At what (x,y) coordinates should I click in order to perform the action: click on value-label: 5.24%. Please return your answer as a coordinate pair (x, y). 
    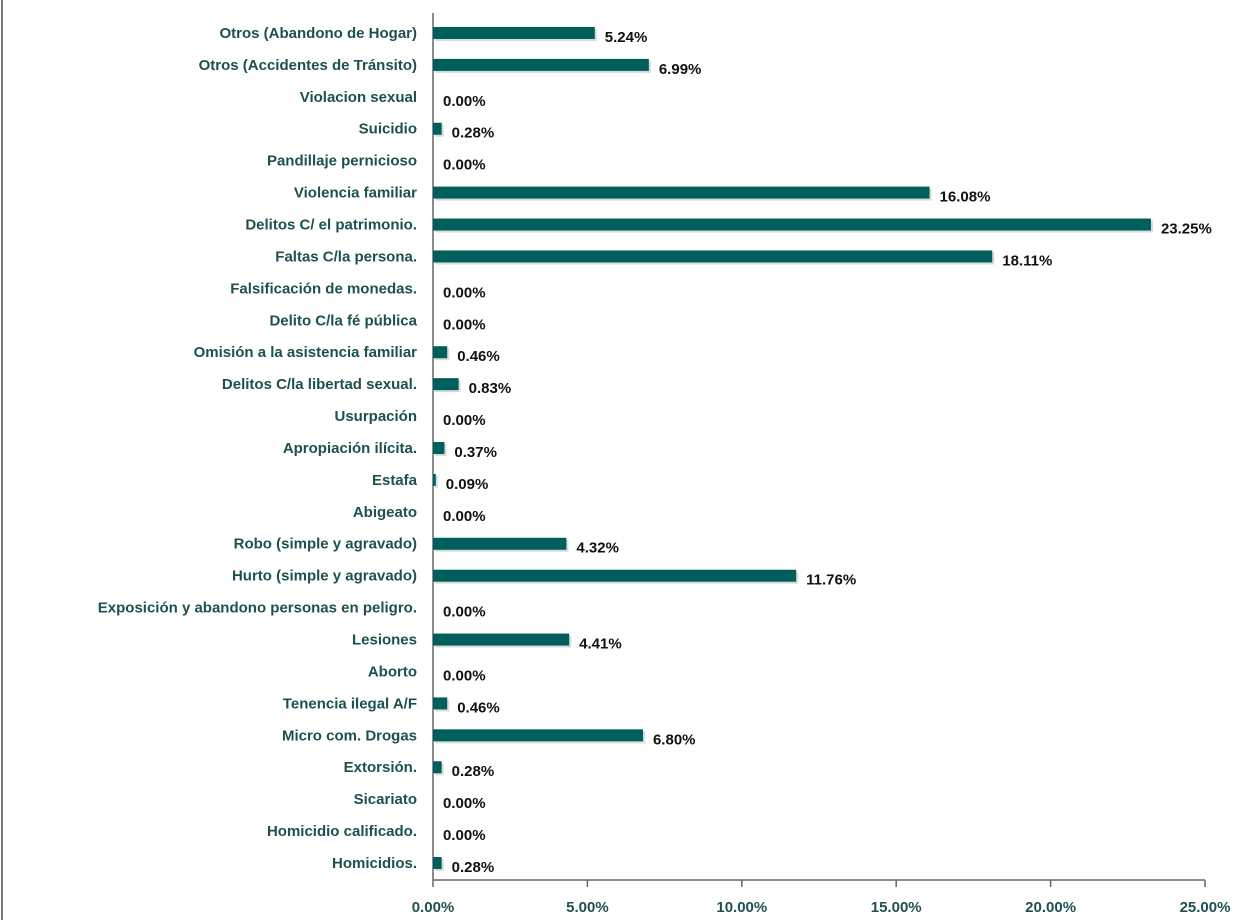
    Looking at the image, I should click on (626, 37).